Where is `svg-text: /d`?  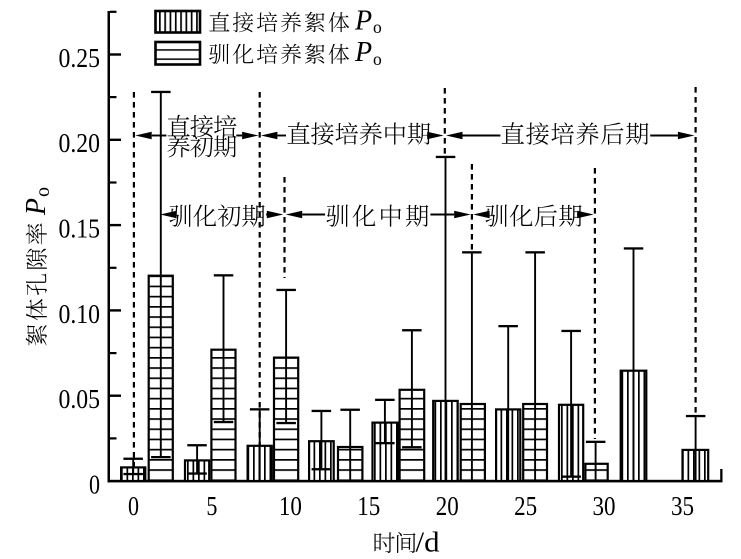
svg-text: /d is located at coordinates (428, 542).